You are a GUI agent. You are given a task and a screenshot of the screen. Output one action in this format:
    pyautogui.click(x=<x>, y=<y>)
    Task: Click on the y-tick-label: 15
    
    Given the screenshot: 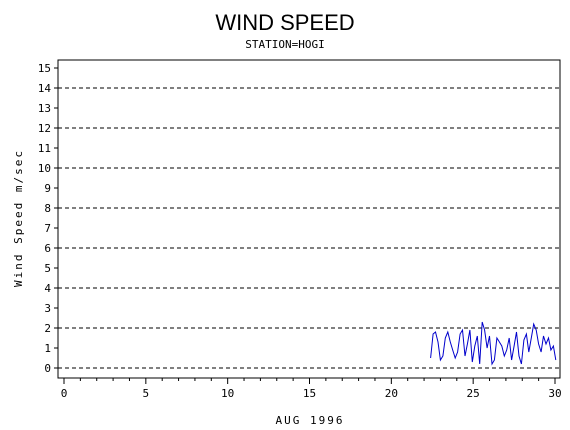 What is the action you would take?
    pyautogui.click(x=44, y=68)
    